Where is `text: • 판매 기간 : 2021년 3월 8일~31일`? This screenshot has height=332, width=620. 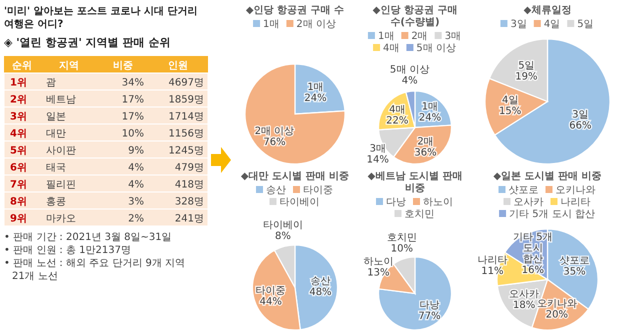 text: • 판매 기간 : 2021년 3월 8일~31일 is located at coordinates (88, 237).